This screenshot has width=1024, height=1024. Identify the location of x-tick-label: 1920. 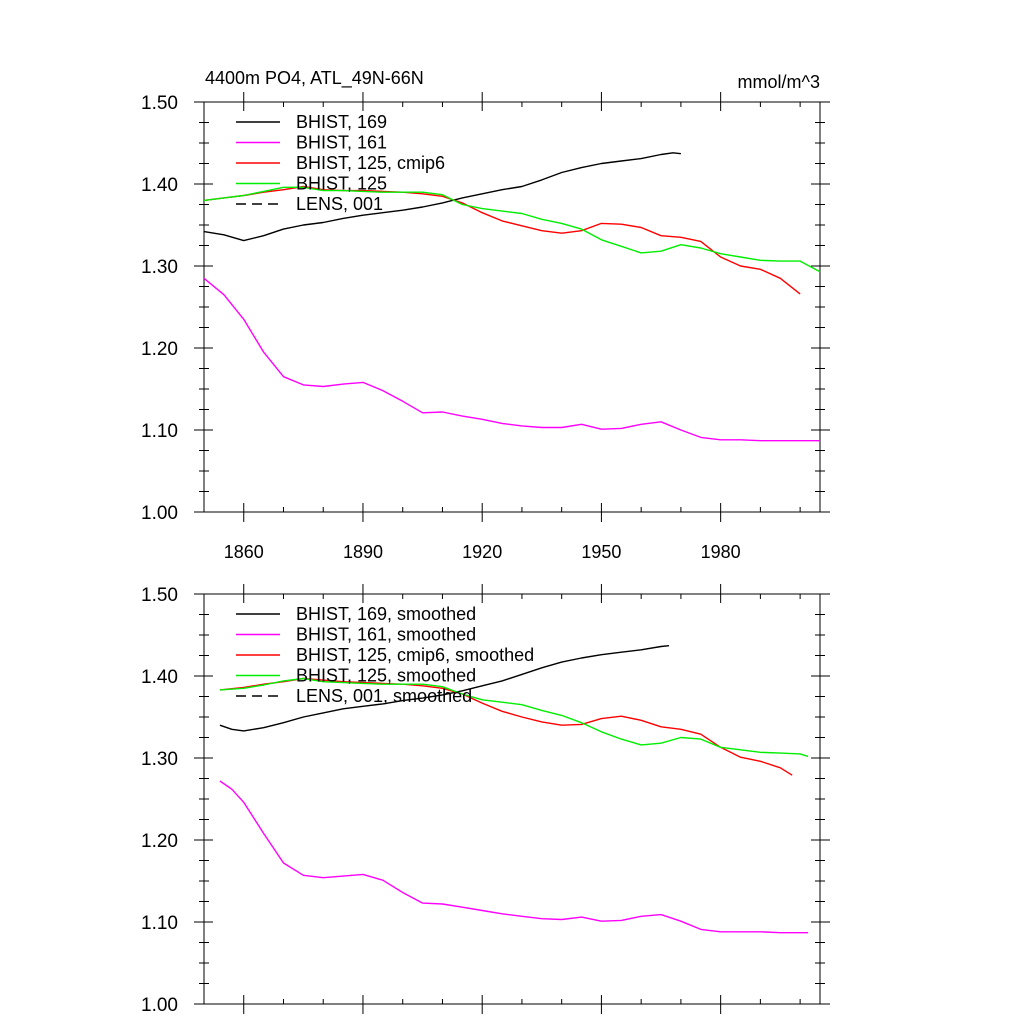
(482, 552).